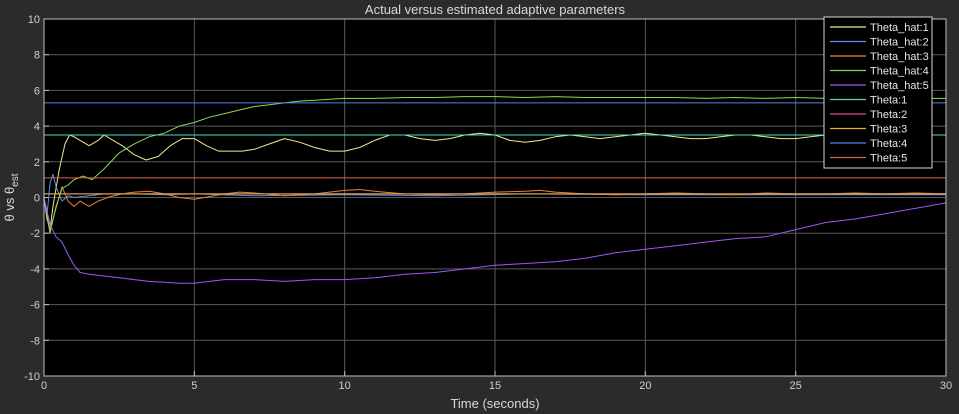 This screenshot has height=414, width=959. I want to click on x-tick-label: 15, so click(495, 386).